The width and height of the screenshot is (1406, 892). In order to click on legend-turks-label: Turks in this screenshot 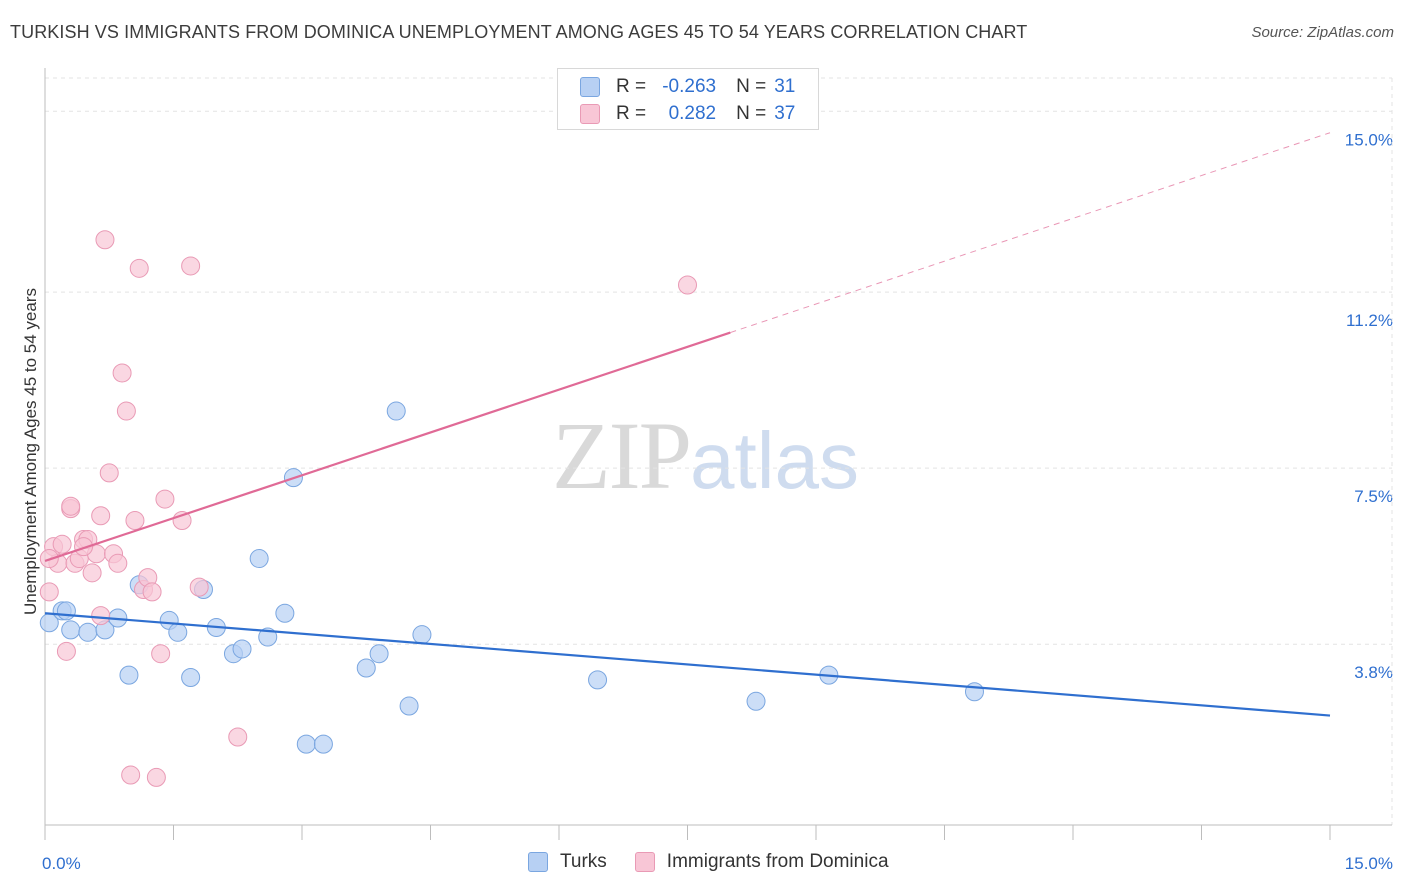, I will do `click(583, 861)`.